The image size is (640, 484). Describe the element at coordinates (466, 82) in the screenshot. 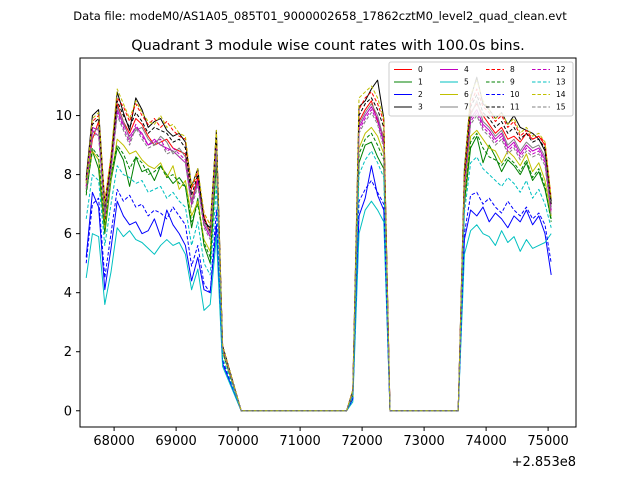

I see `legend-label-5: 5` at that location.